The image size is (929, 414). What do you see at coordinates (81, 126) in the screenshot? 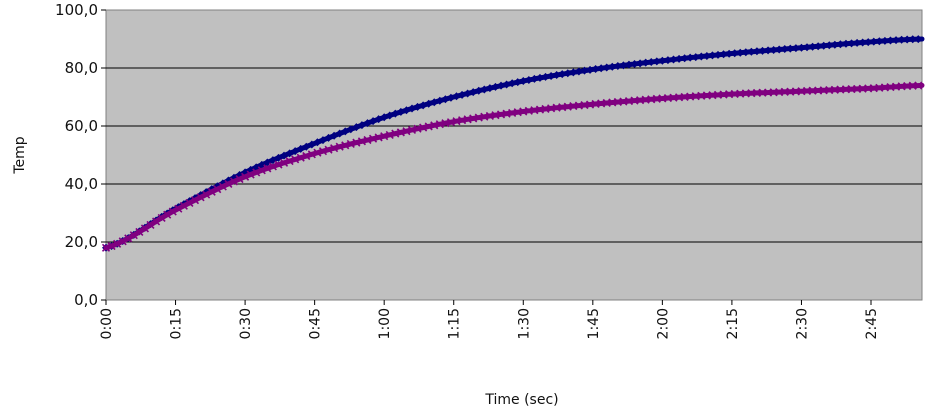
I see `y-tick-label: 60,0` at bounding box center [81, 126].